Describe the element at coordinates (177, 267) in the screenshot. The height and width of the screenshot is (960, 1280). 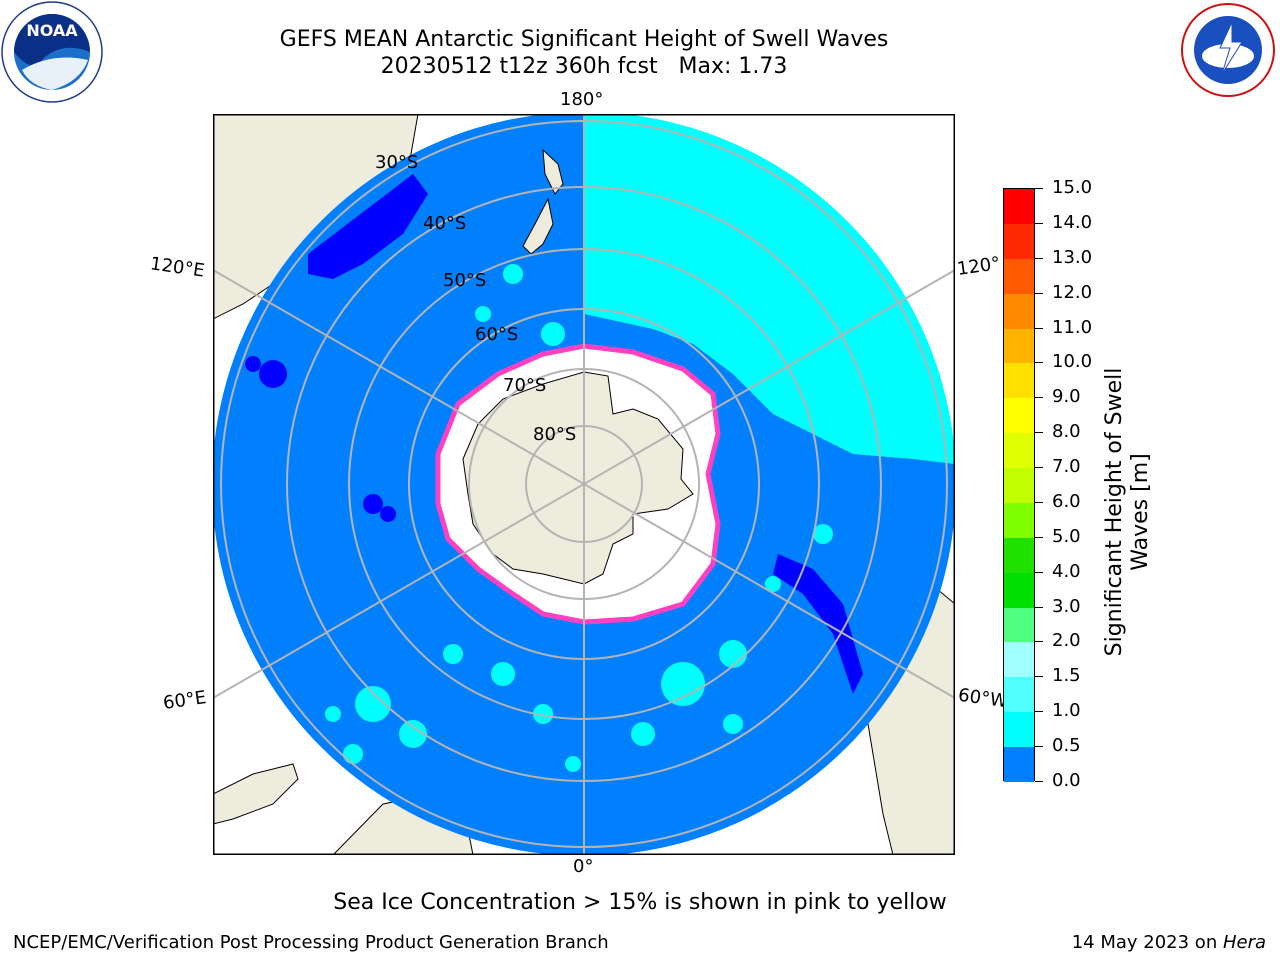
I see `lon-label-upper-left: 120°E` at that location.